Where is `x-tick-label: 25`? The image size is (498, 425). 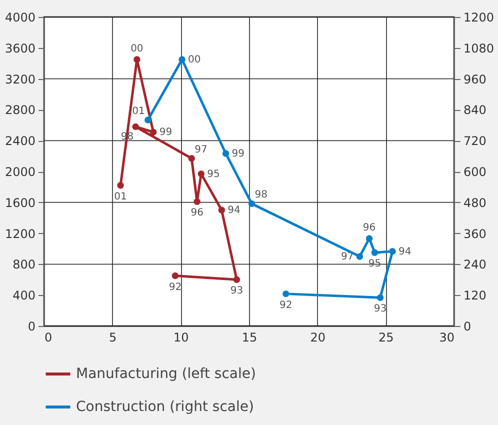
x-tick-label: 25 is located at coordinates (386, 337).